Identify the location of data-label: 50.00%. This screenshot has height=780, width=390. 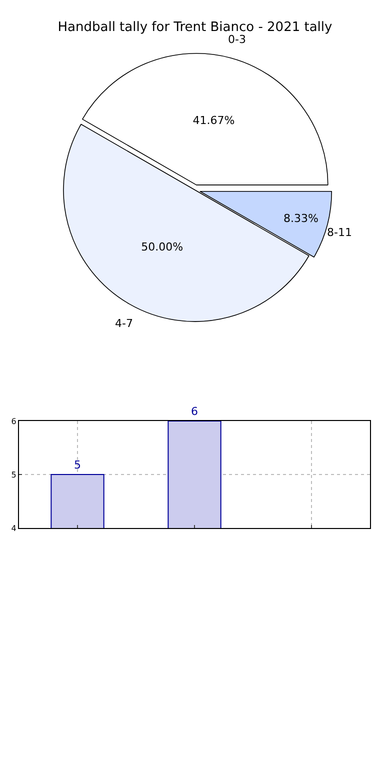
(162, 247).